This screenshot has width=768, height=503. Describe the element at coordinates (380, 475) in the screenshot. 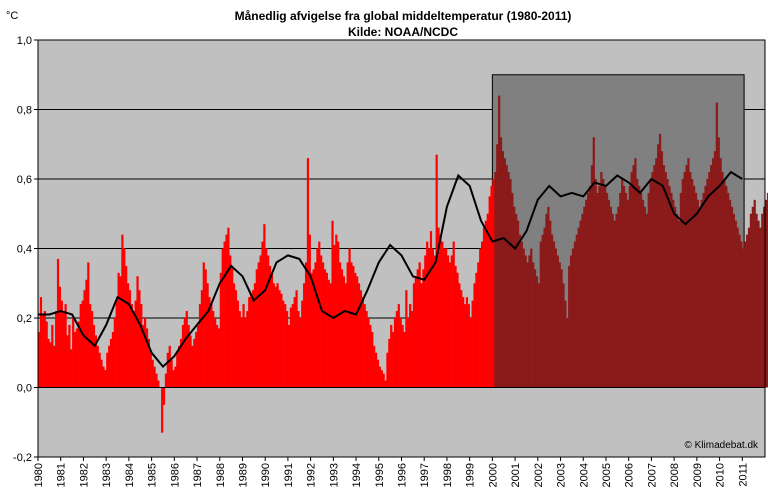

I see `x-tick-label: 1995` at that location.